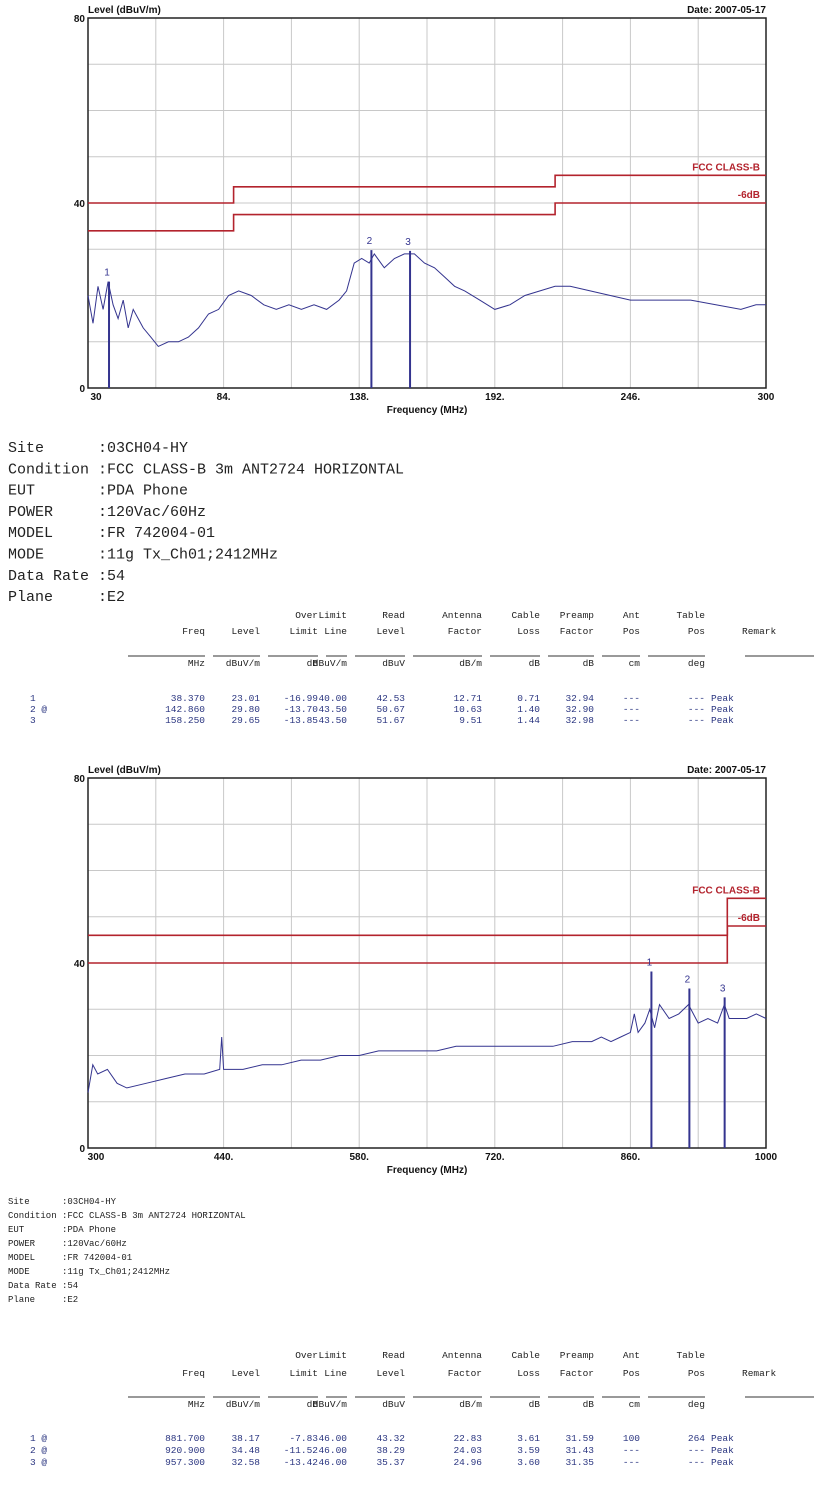  Describe the element at coordinates (467, 1462) in the screenshot. I see `table-cell: 24.96` at that location.